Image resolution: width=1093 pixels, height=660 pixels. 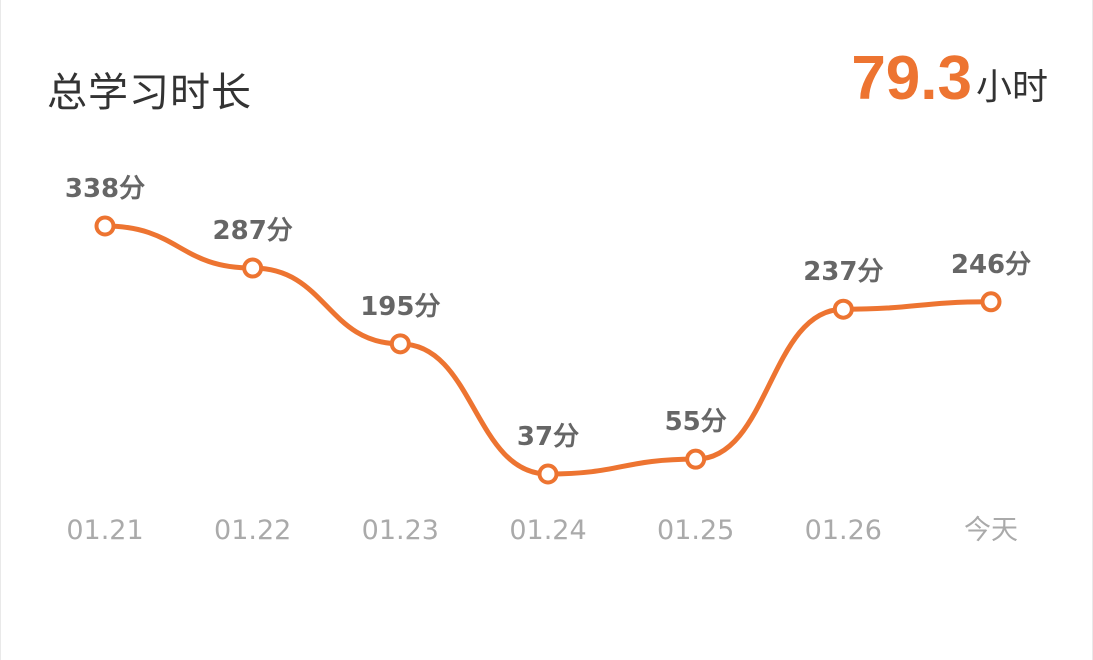 I want to click on x-tick-label: 01.21, so click(x=104, y=530).